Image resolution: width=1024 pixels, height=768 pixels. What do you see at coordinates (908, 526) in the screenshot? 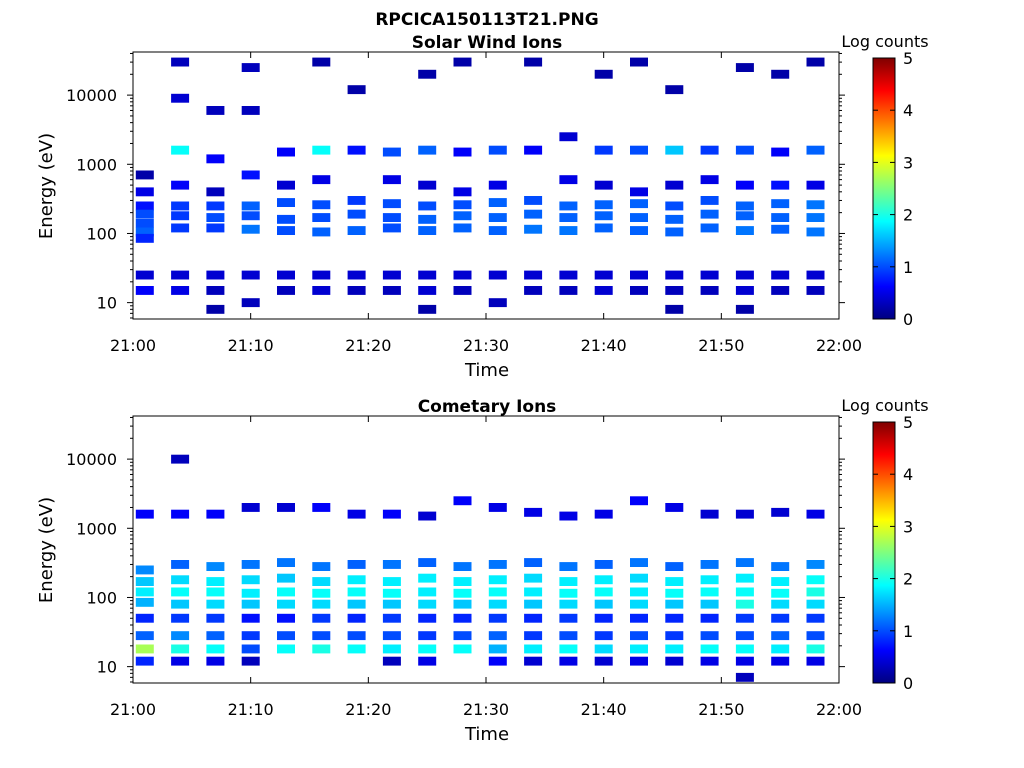
I see `colorbar-tick-label: 3` at bounding box center [908, 526].